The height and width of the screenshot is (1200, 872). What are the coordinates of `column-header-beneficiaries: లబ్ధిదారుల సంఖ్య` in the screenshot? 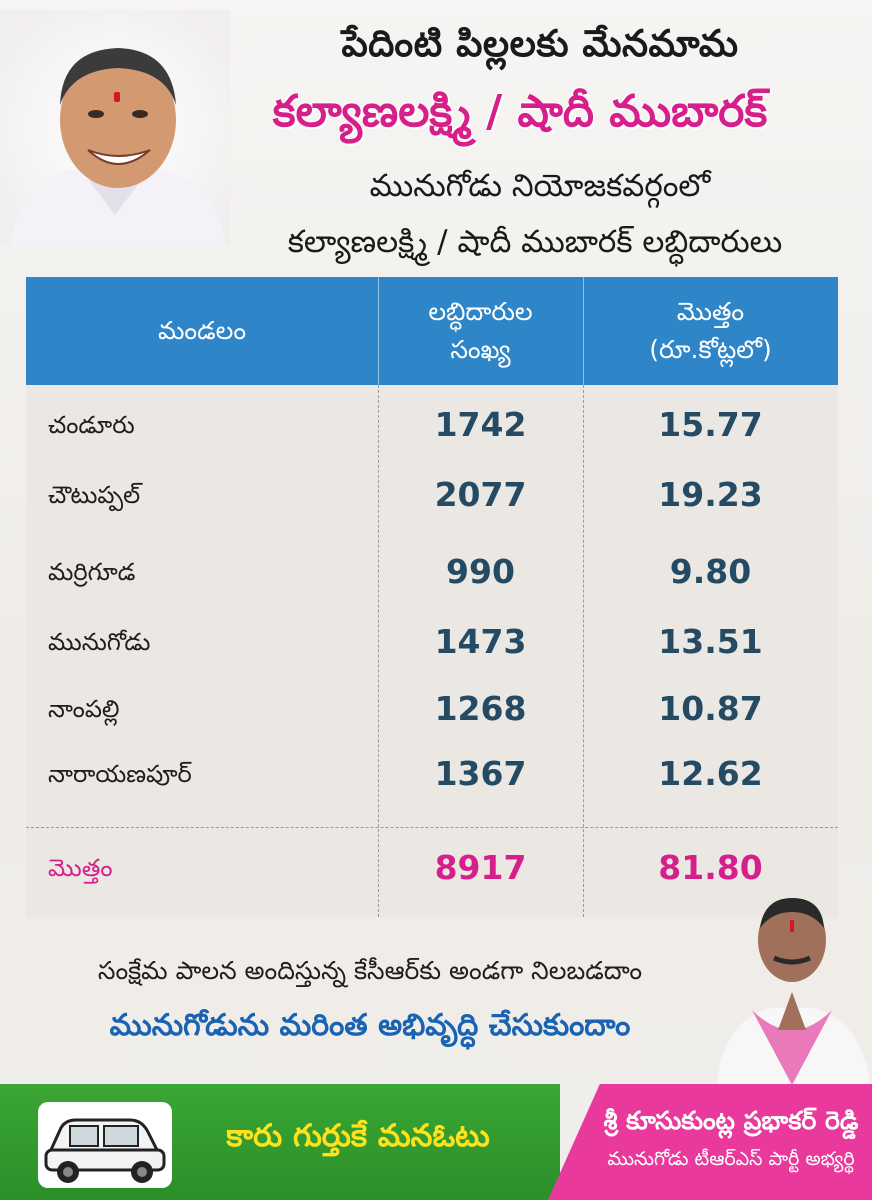 It's located at (480, 330).